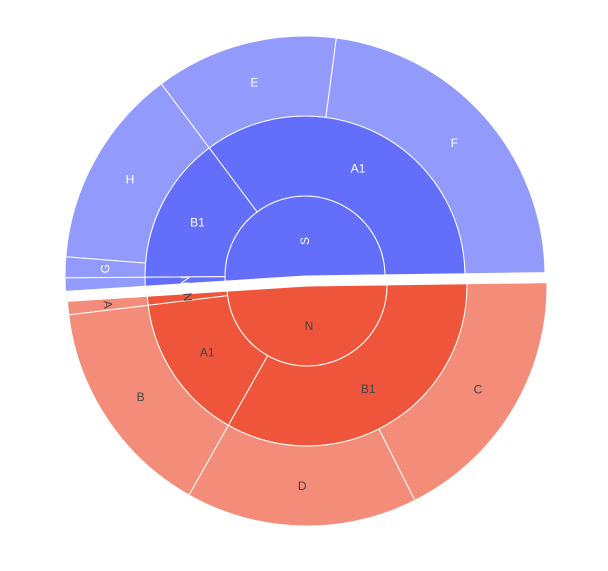 The width and height of the screenshot is (608, 571). I want to click on sunburst-label-s-root-a1-0: A1, so click(358, 168).